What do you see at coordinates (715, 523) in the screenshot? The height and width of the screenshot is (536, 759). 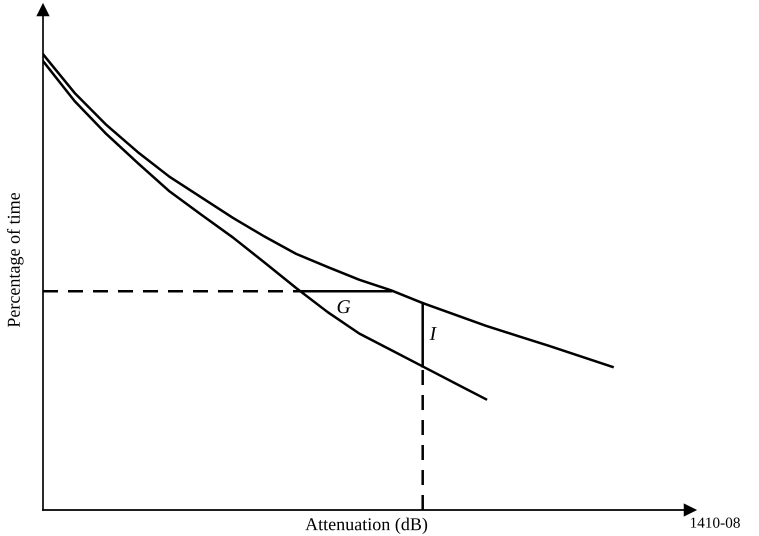 I see `text: 1410-08` at bounding box center [715, 523].